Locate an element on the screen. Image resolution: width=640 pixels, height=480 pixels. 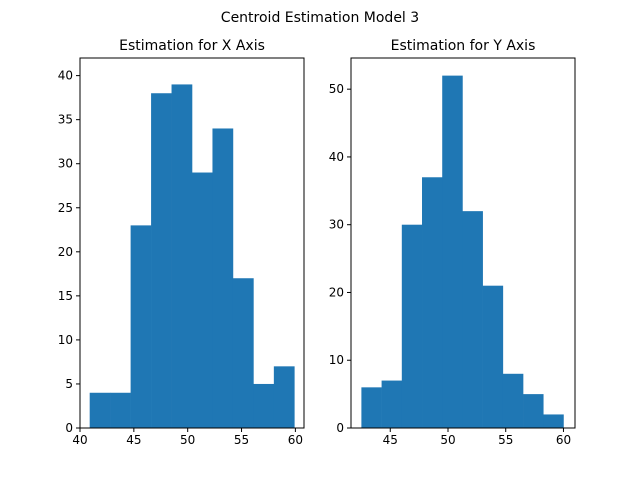
y-tick-label: 15 is located at coordinates (65, 296).